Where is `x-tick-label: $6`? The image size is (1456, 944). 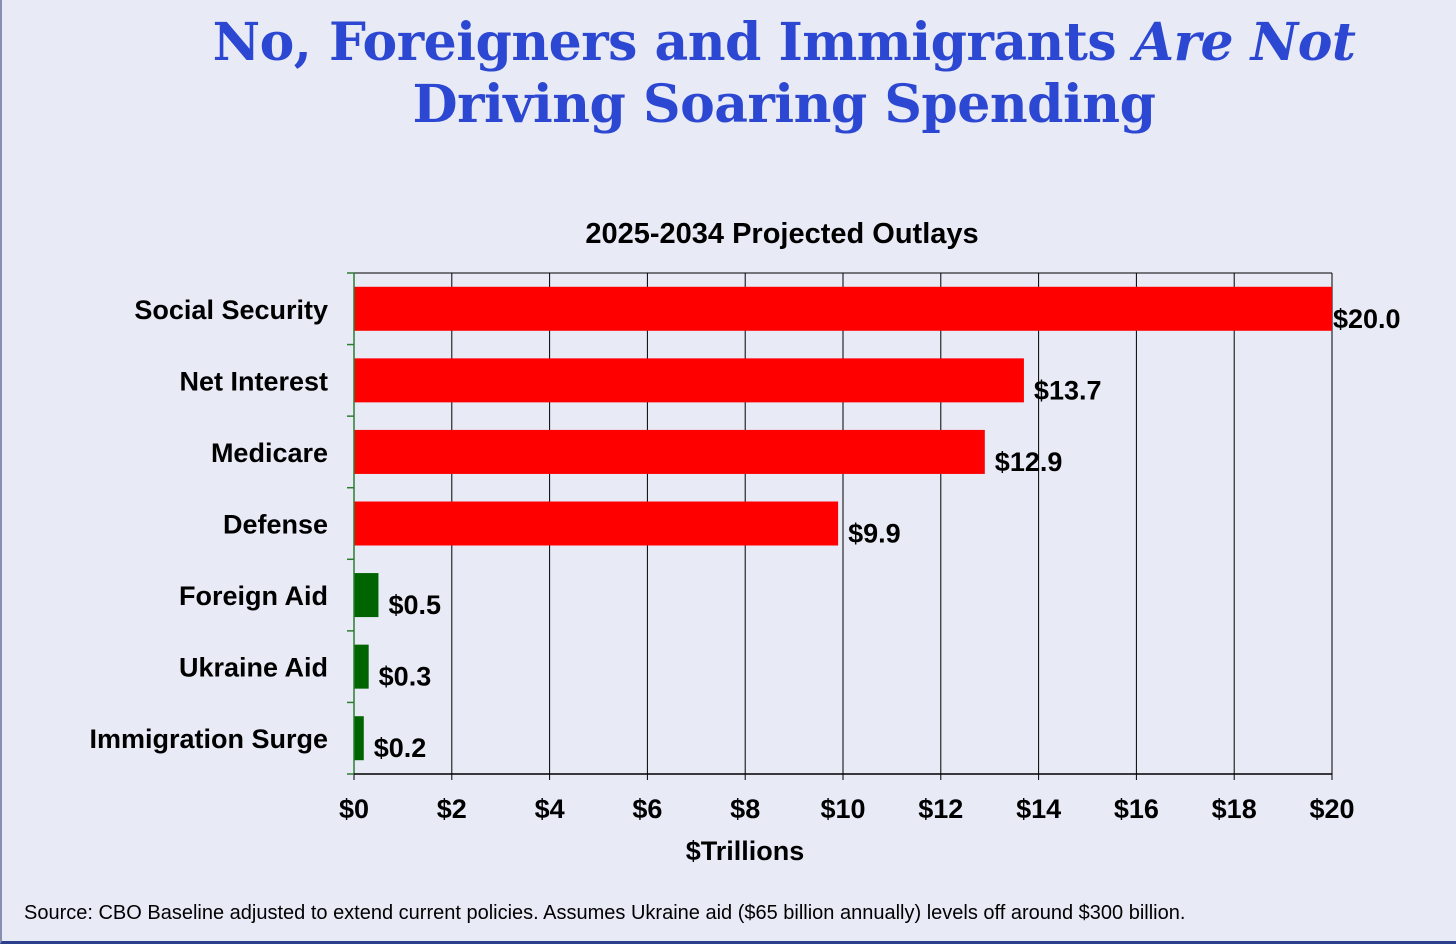 x-tick-label: $6 is located at coordinates (647, 809).